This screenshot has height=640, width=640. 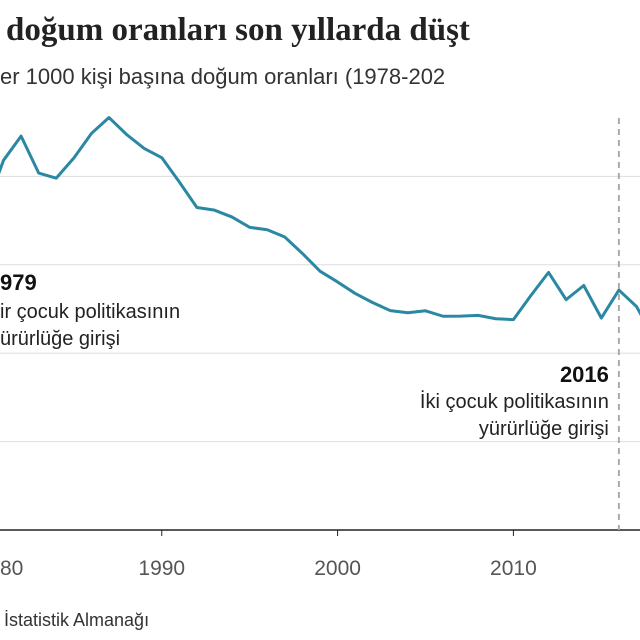 I want to click on chart-title: doğum oranları son yıllarda düşt, so click(x=238, y=30).